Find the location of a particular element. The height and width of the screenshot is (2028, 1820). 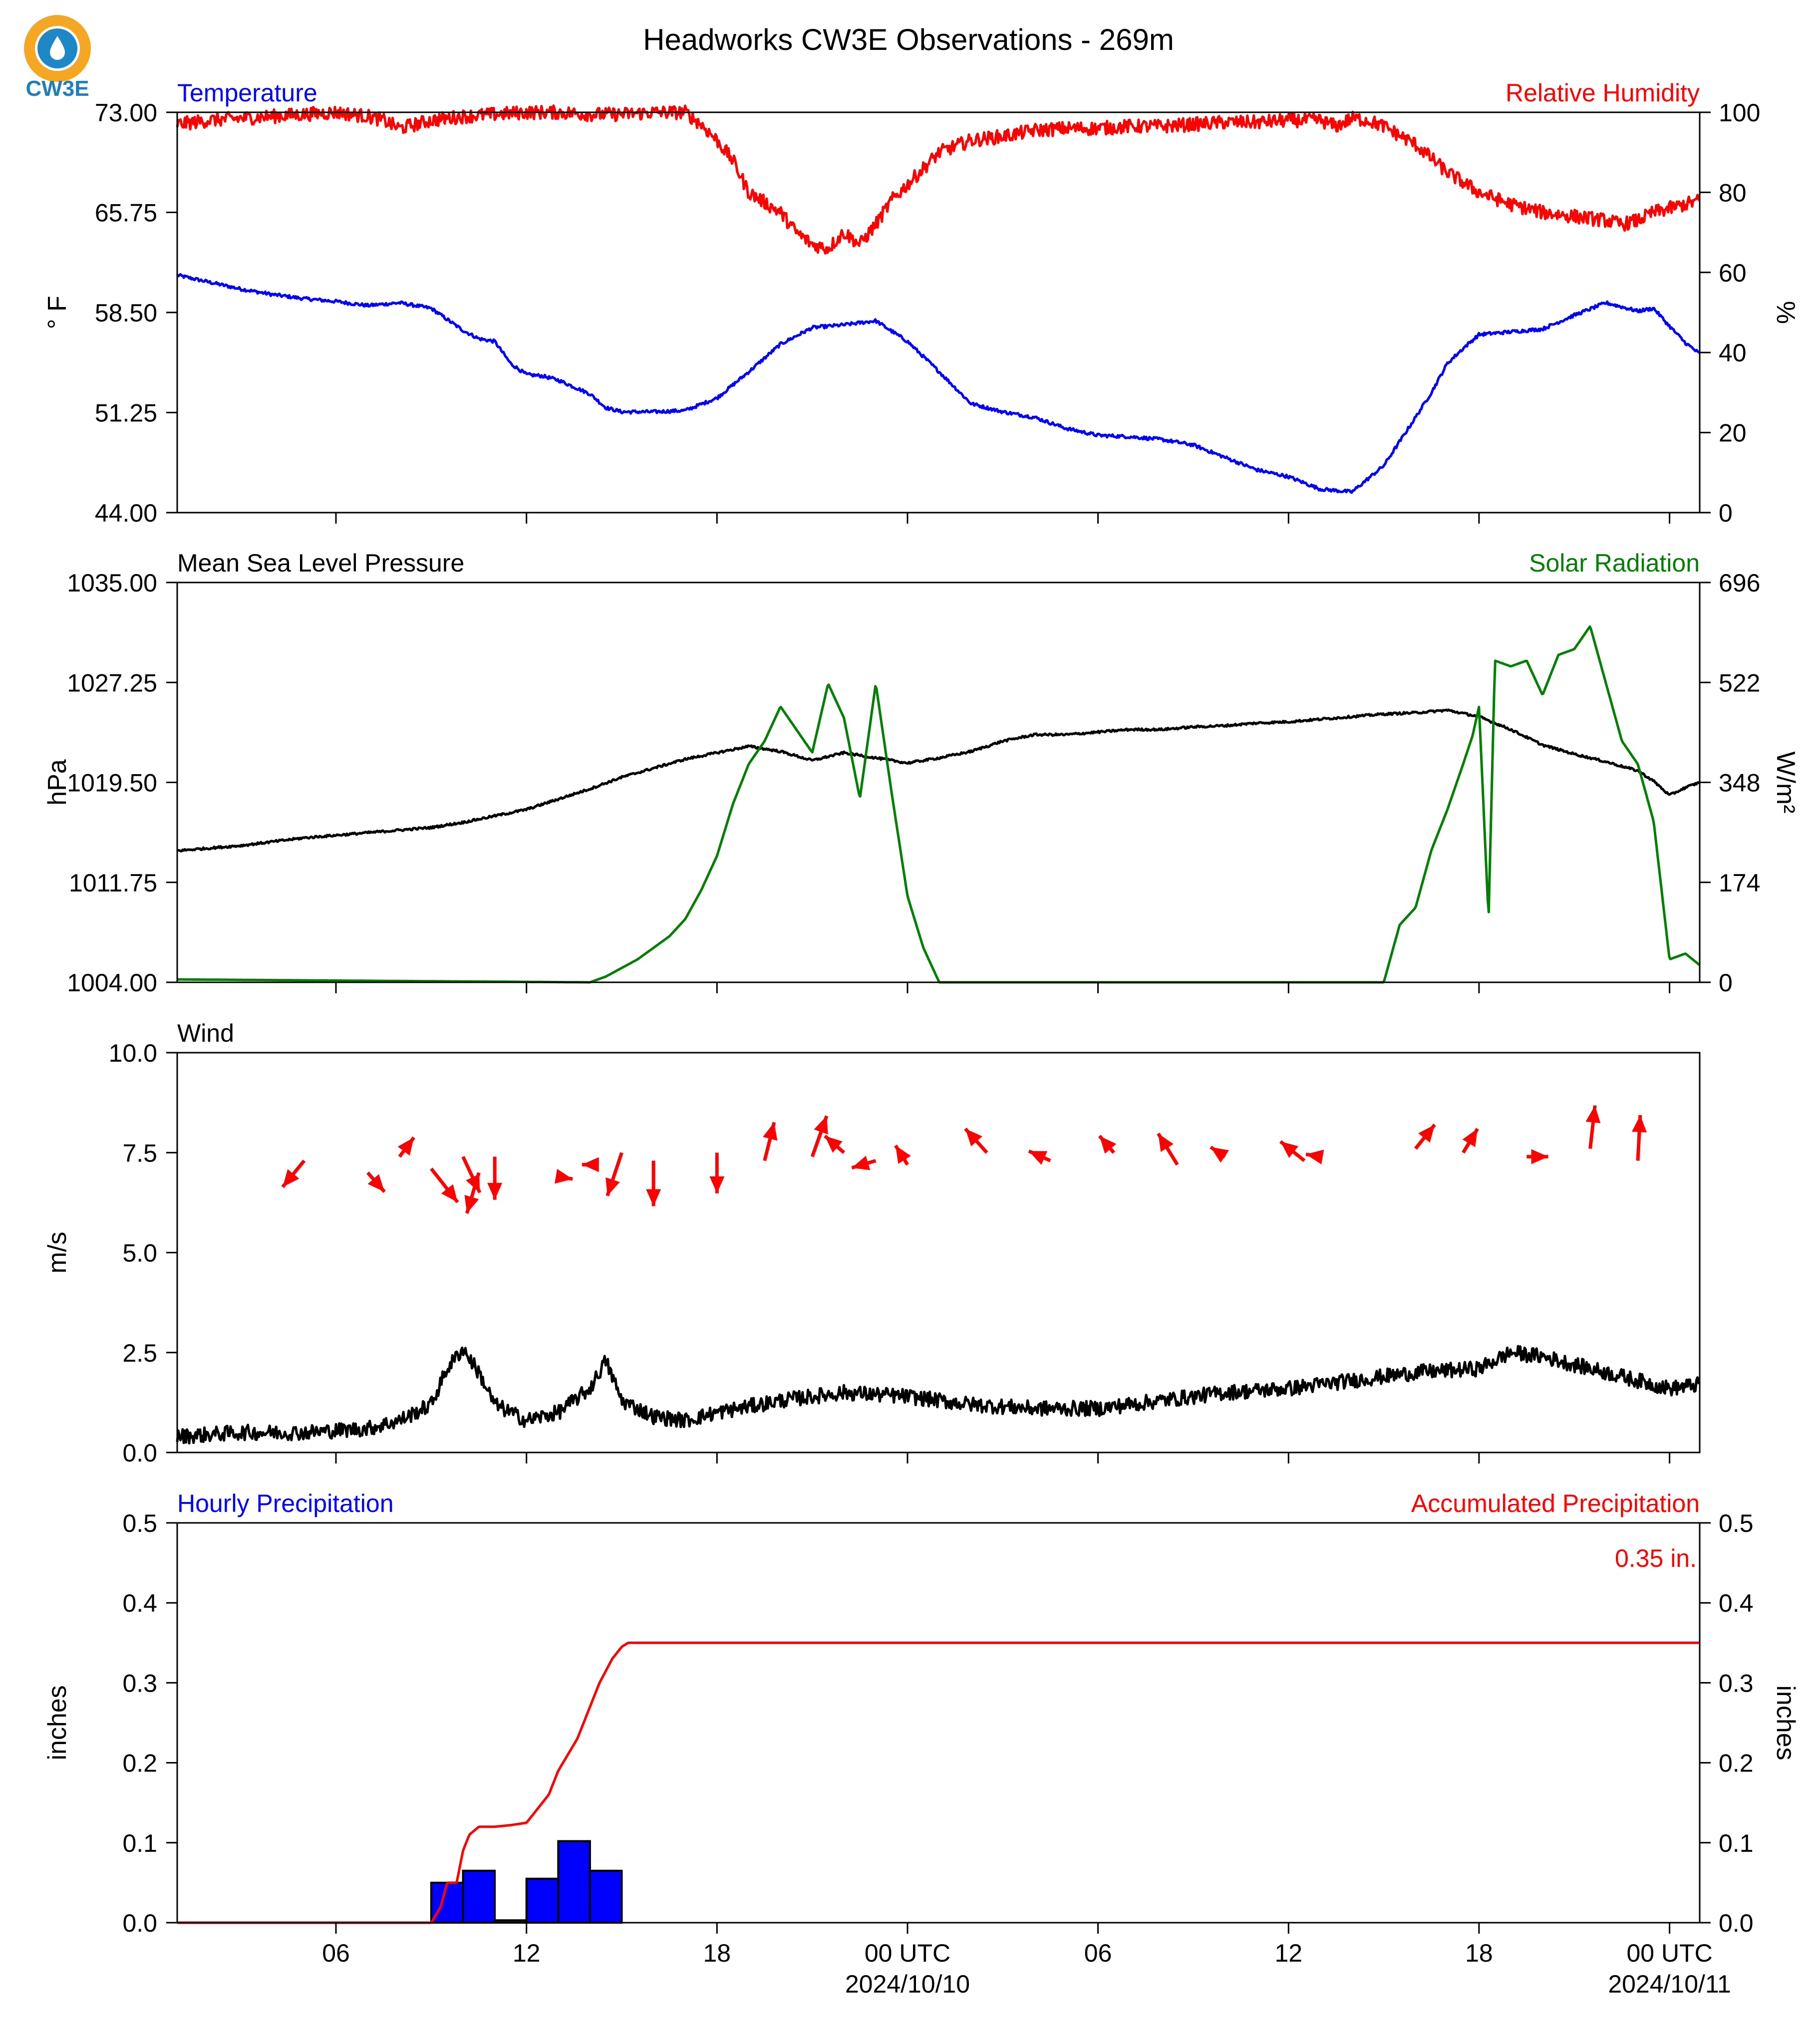

y-tick-label-left: 73.00 is located at coordinates (126, 113).